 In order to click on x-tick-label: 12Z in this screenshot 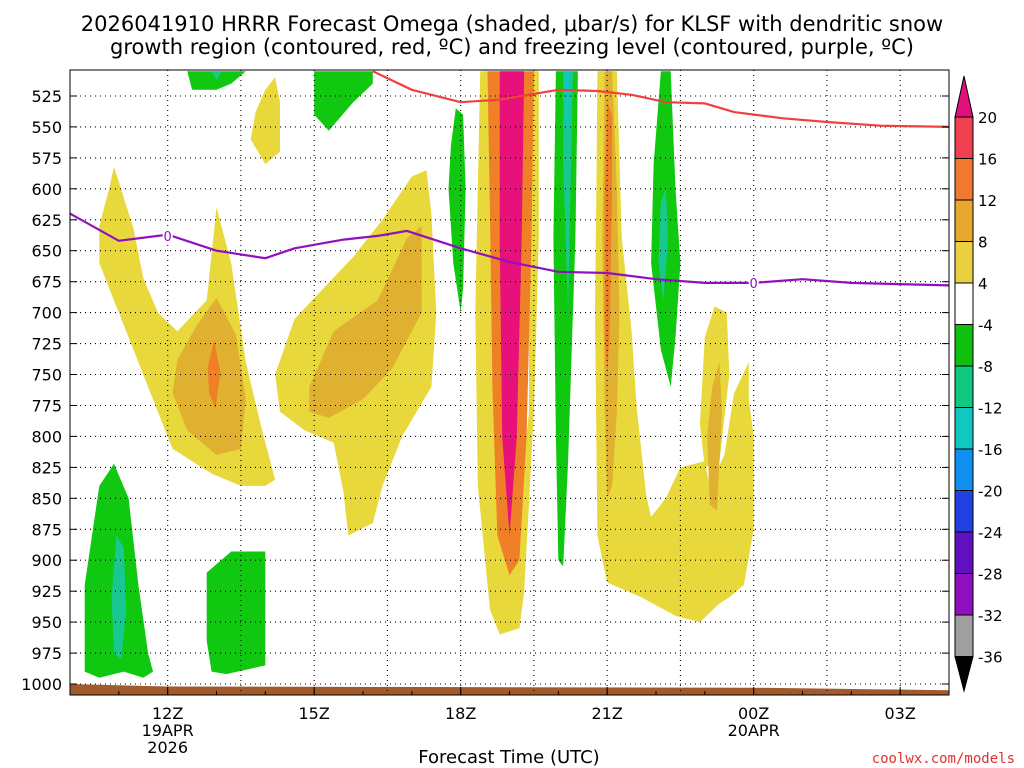, I will do `click(167, 713)`.